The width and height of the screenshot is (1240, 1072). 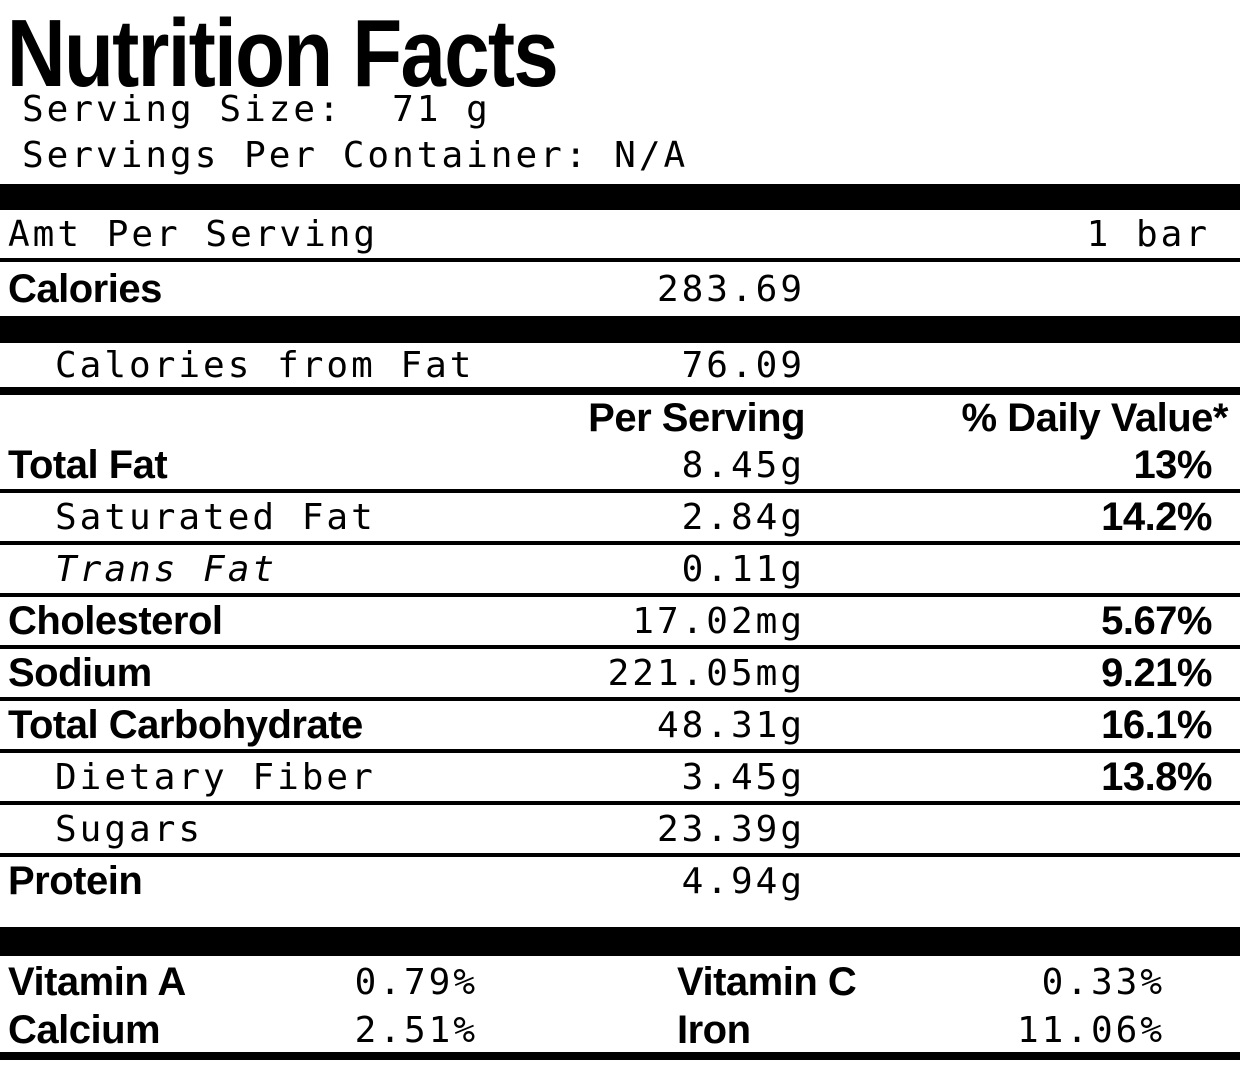 What do you see at coordinates (84, 1029) in the screenshot?
I see `calcium-label: Calcium` at bounding box center [84, 1029].